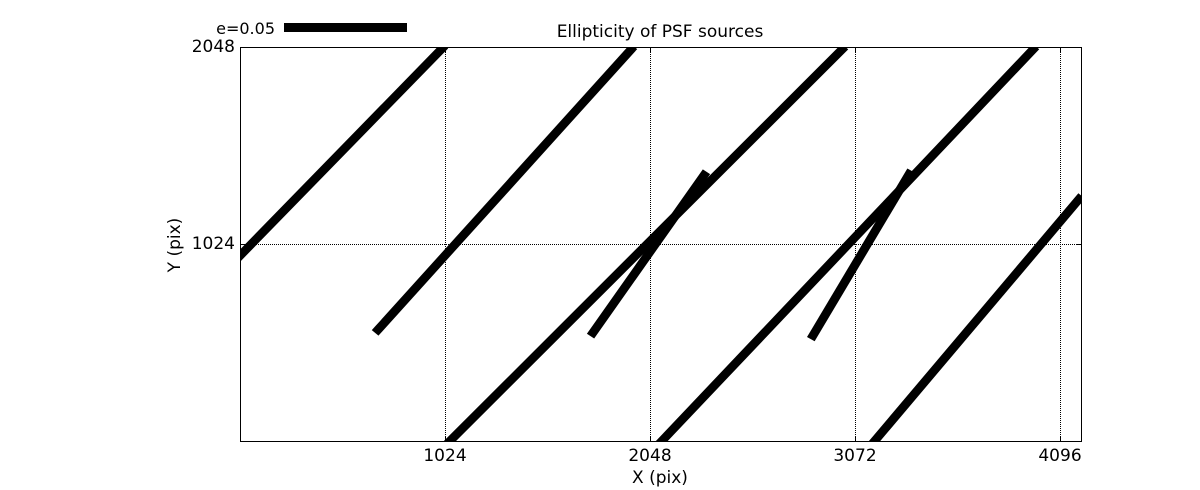 This screenshot has width=1200, height=490. I want to click on x-tick-mark-top-2048, so click(650, 50).